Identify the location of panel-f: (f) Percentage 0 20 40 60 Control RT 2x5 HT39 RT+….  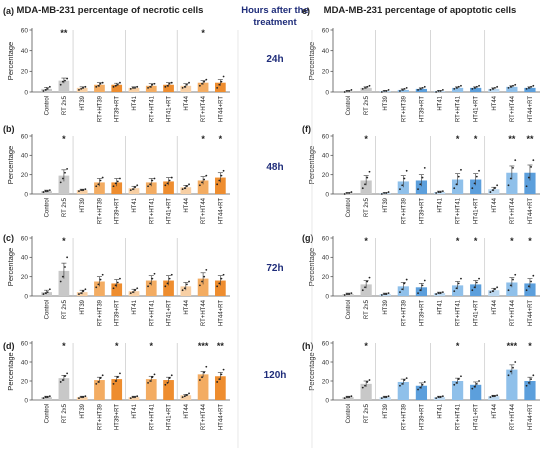
(421, 174).